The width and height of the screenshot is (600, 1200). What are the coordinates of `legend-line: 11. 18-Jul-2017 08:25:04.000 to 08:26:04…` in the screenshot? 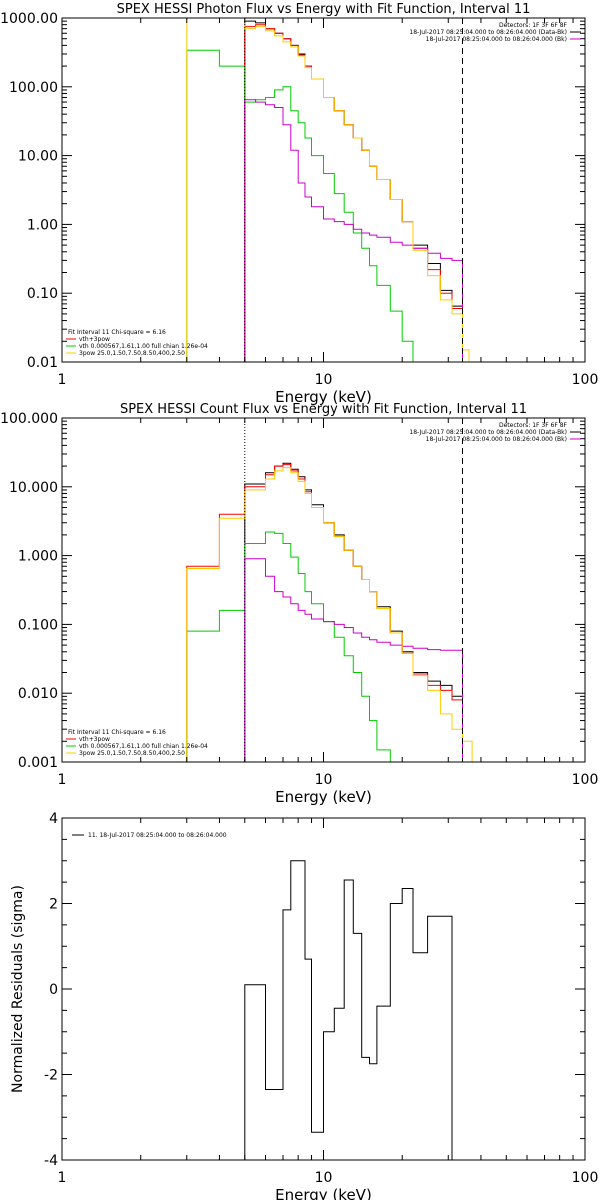 It's located at (157, 835).